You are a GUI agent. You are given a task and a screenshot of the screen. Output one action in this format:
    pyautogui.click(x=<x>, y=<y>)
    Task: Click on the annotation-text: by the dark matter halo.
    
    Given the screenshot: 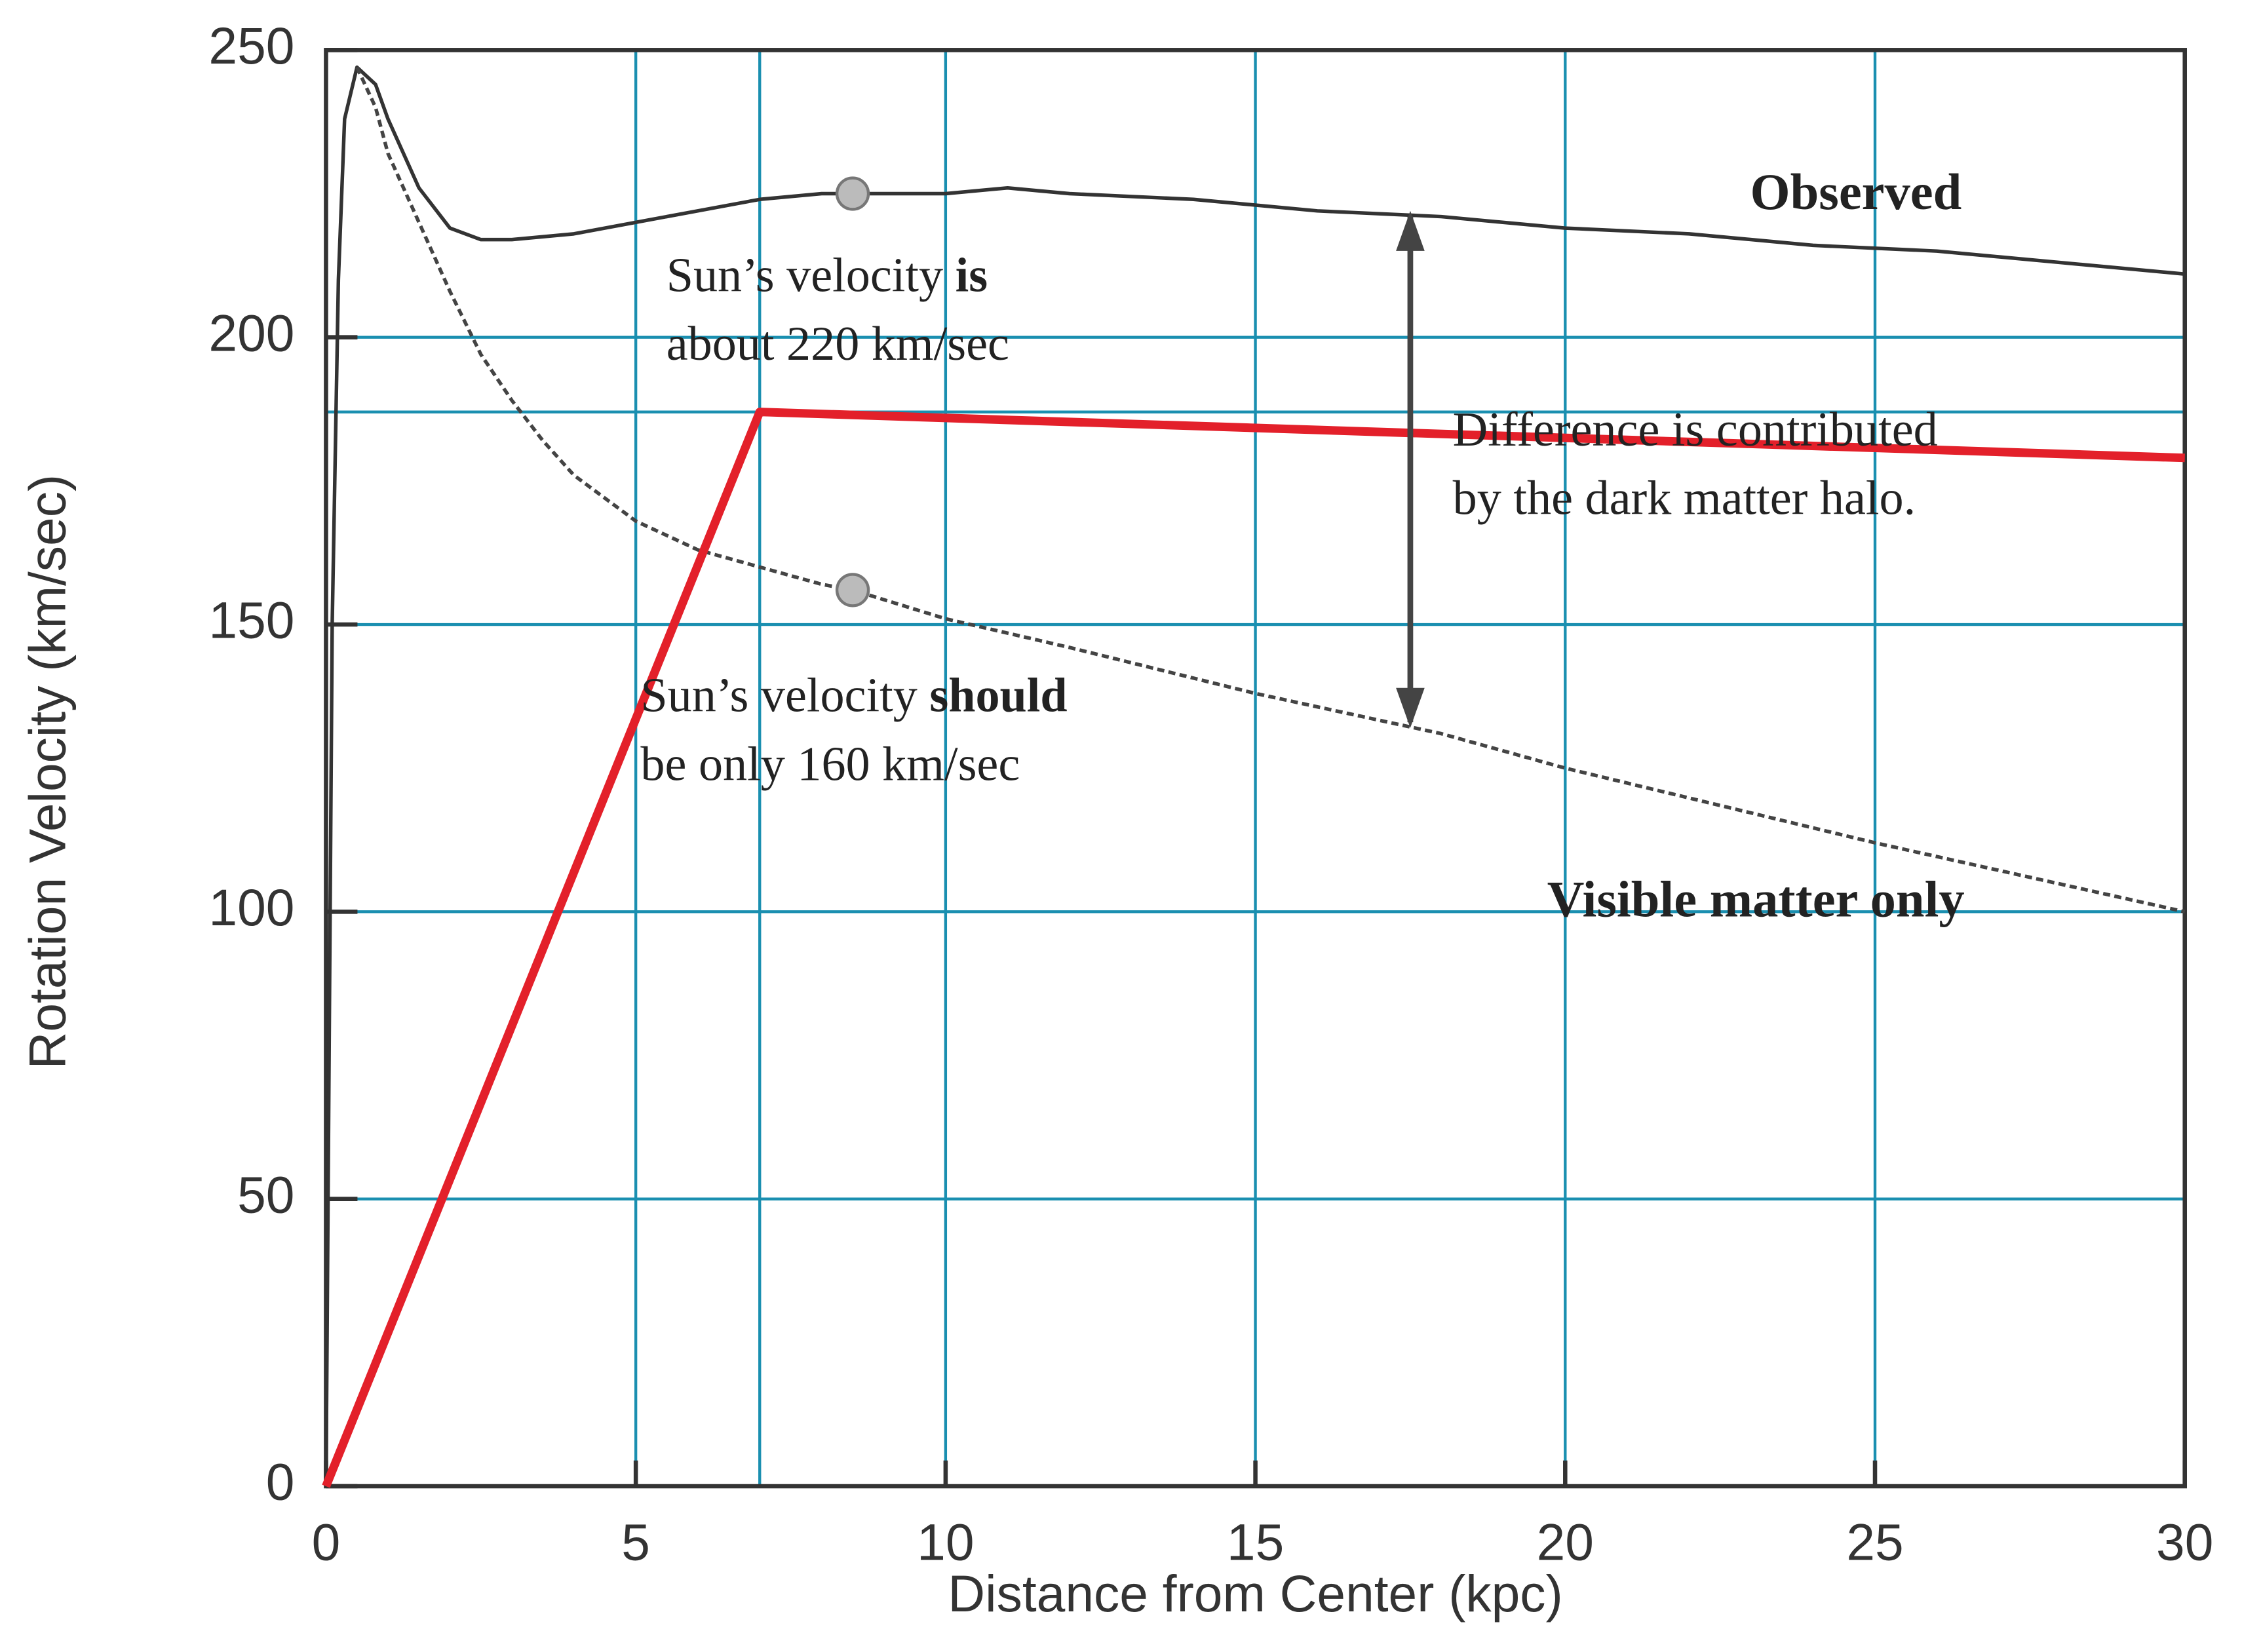 What is the action you would take?
    pyautogui.click(x=1684, y=499)
    